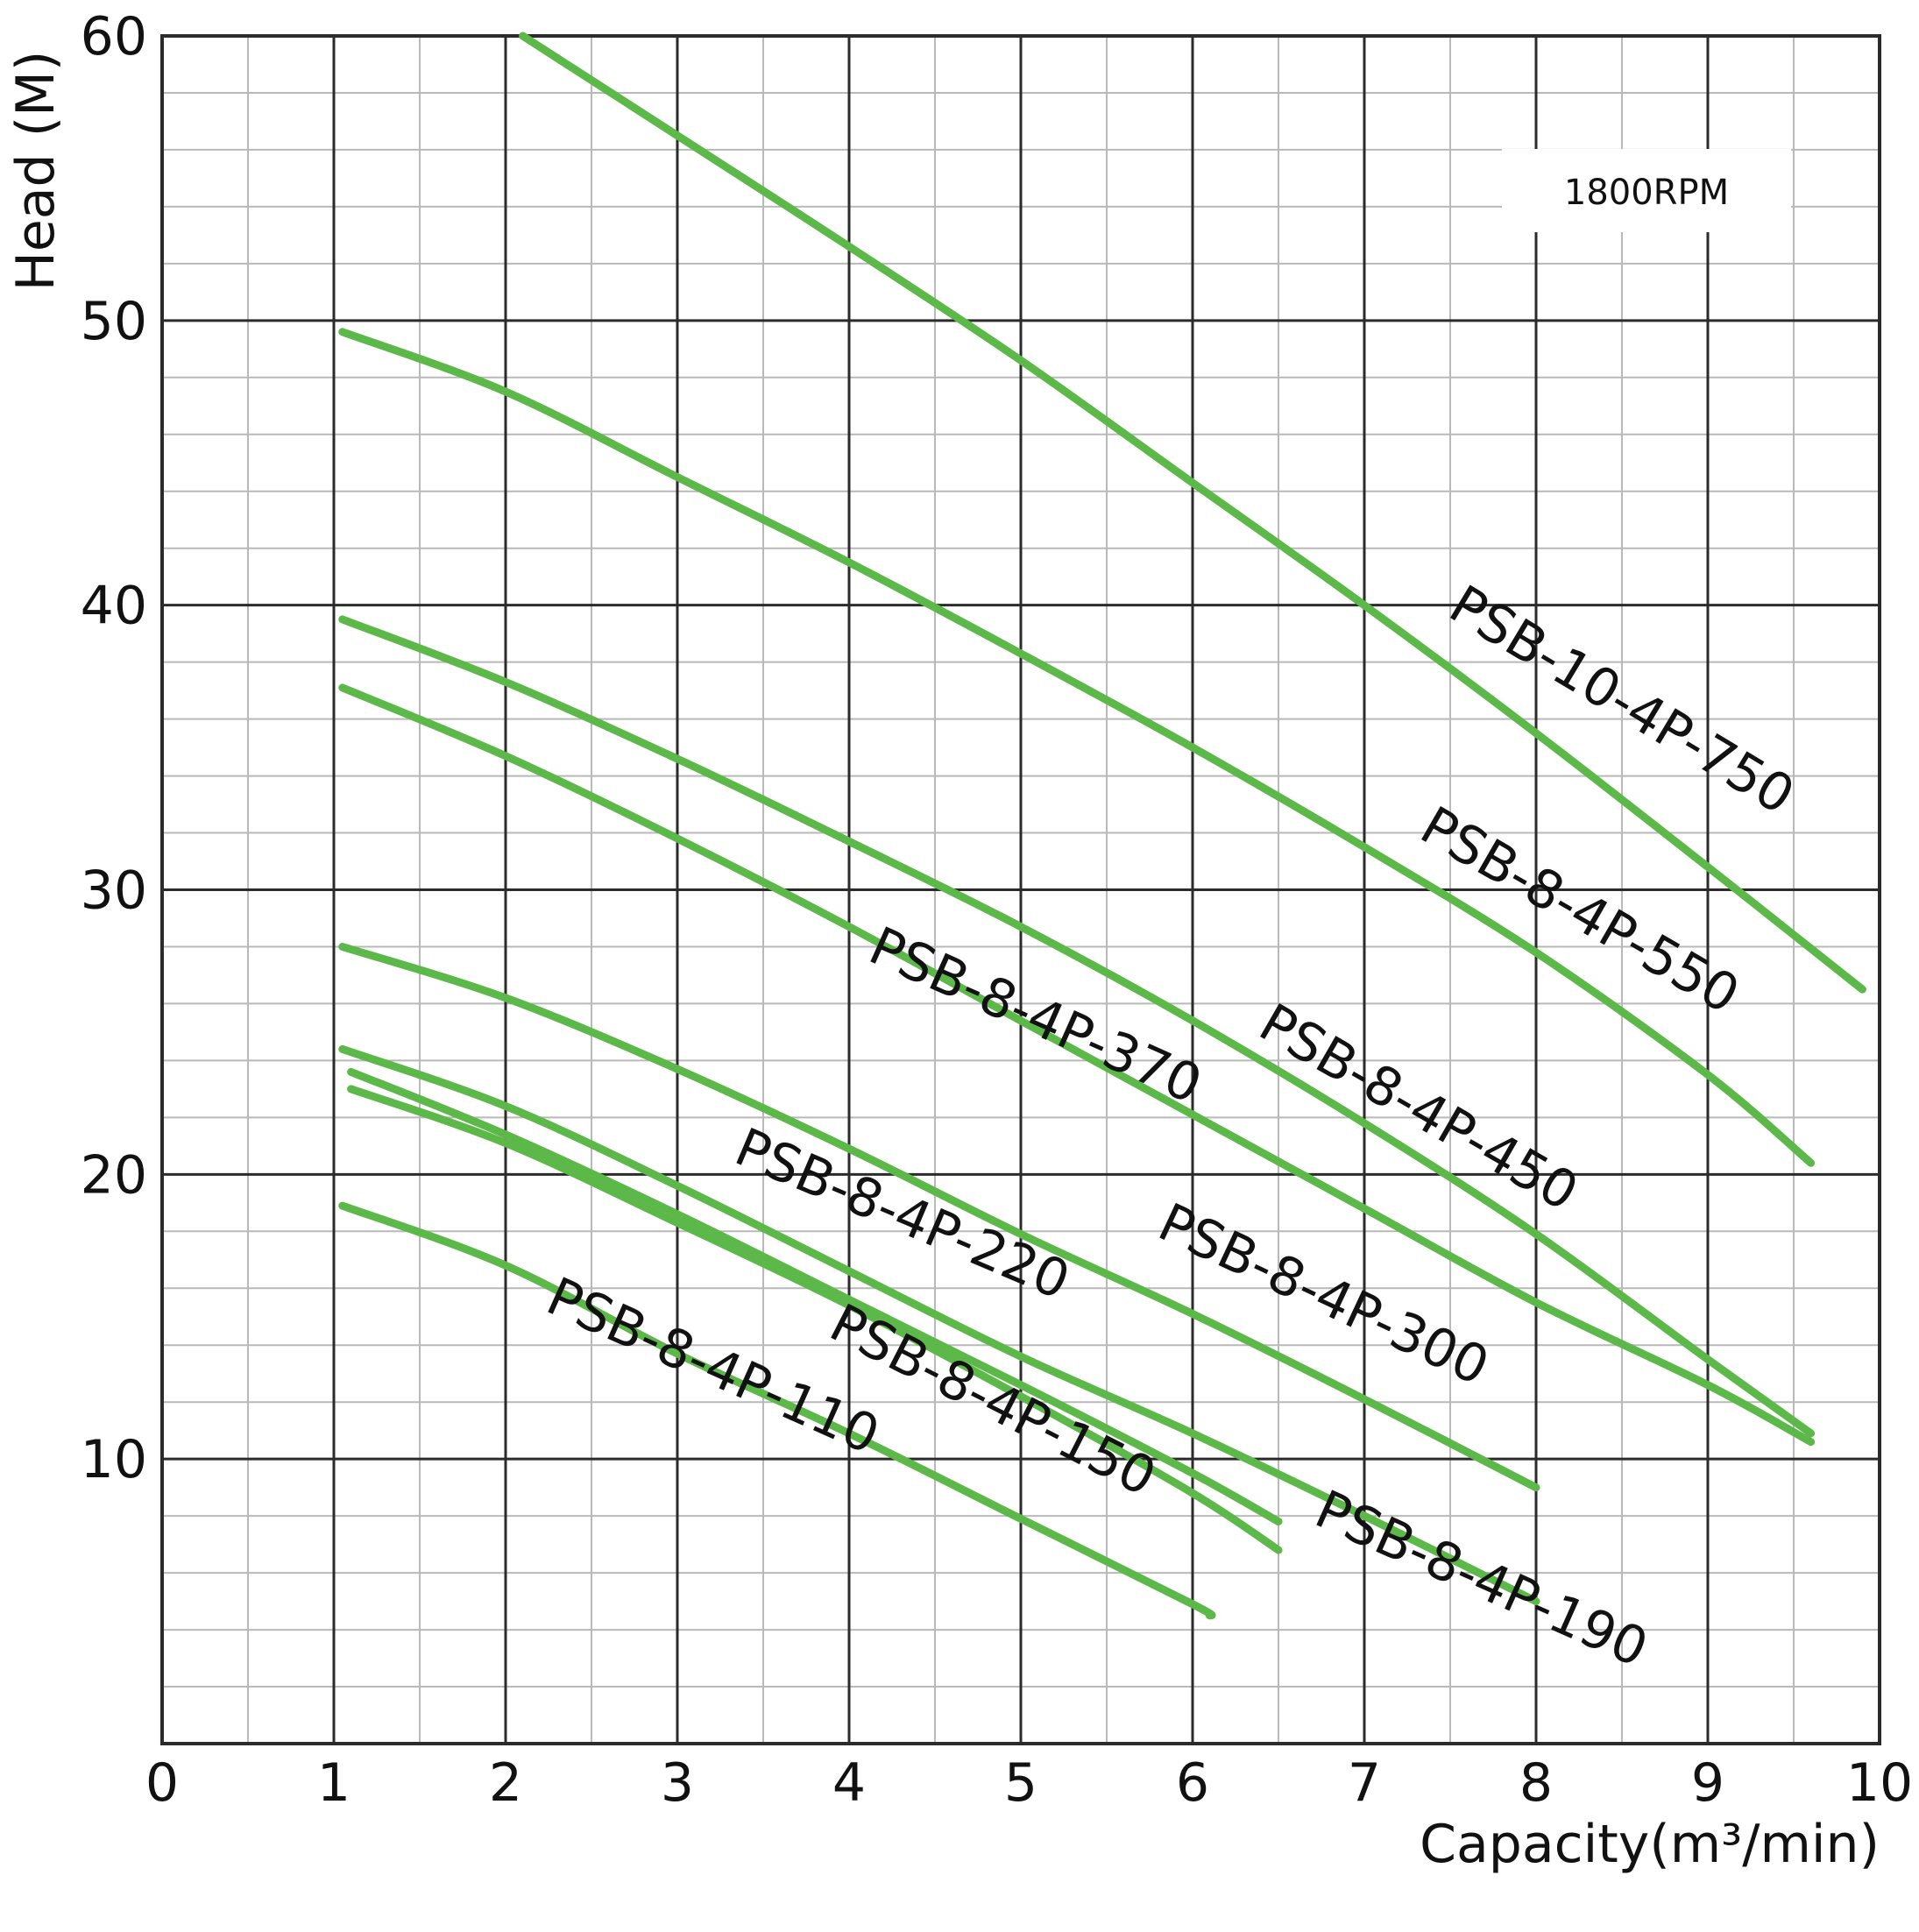  I want to click on series-label-psb-8-4p-220: PSB-8-4P-220, so click(902, 1214).